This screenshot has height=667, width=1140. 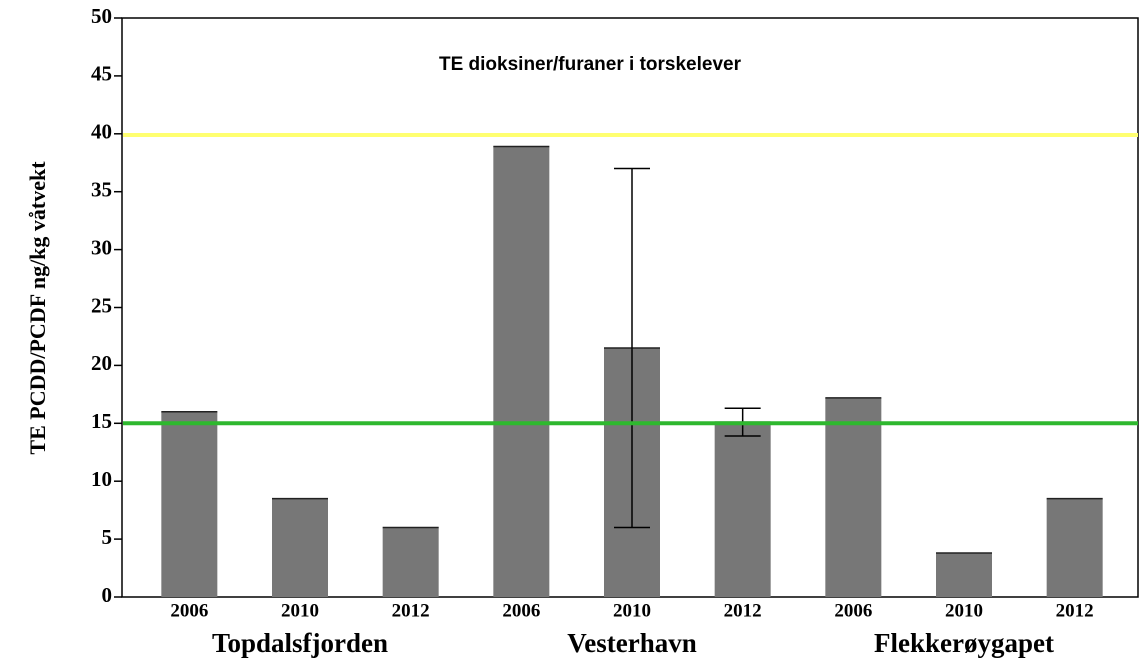 I want to click on y-tick-label: 50, so click(x=101, y=16).